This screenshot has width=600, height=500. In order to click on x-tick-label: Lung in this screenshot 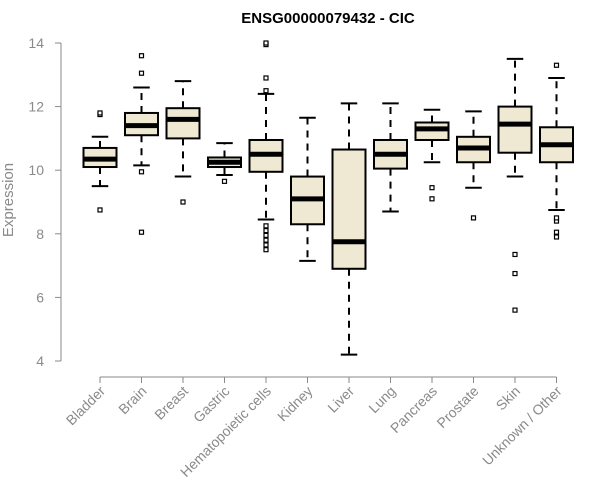, I will do `click(381, 399)`.